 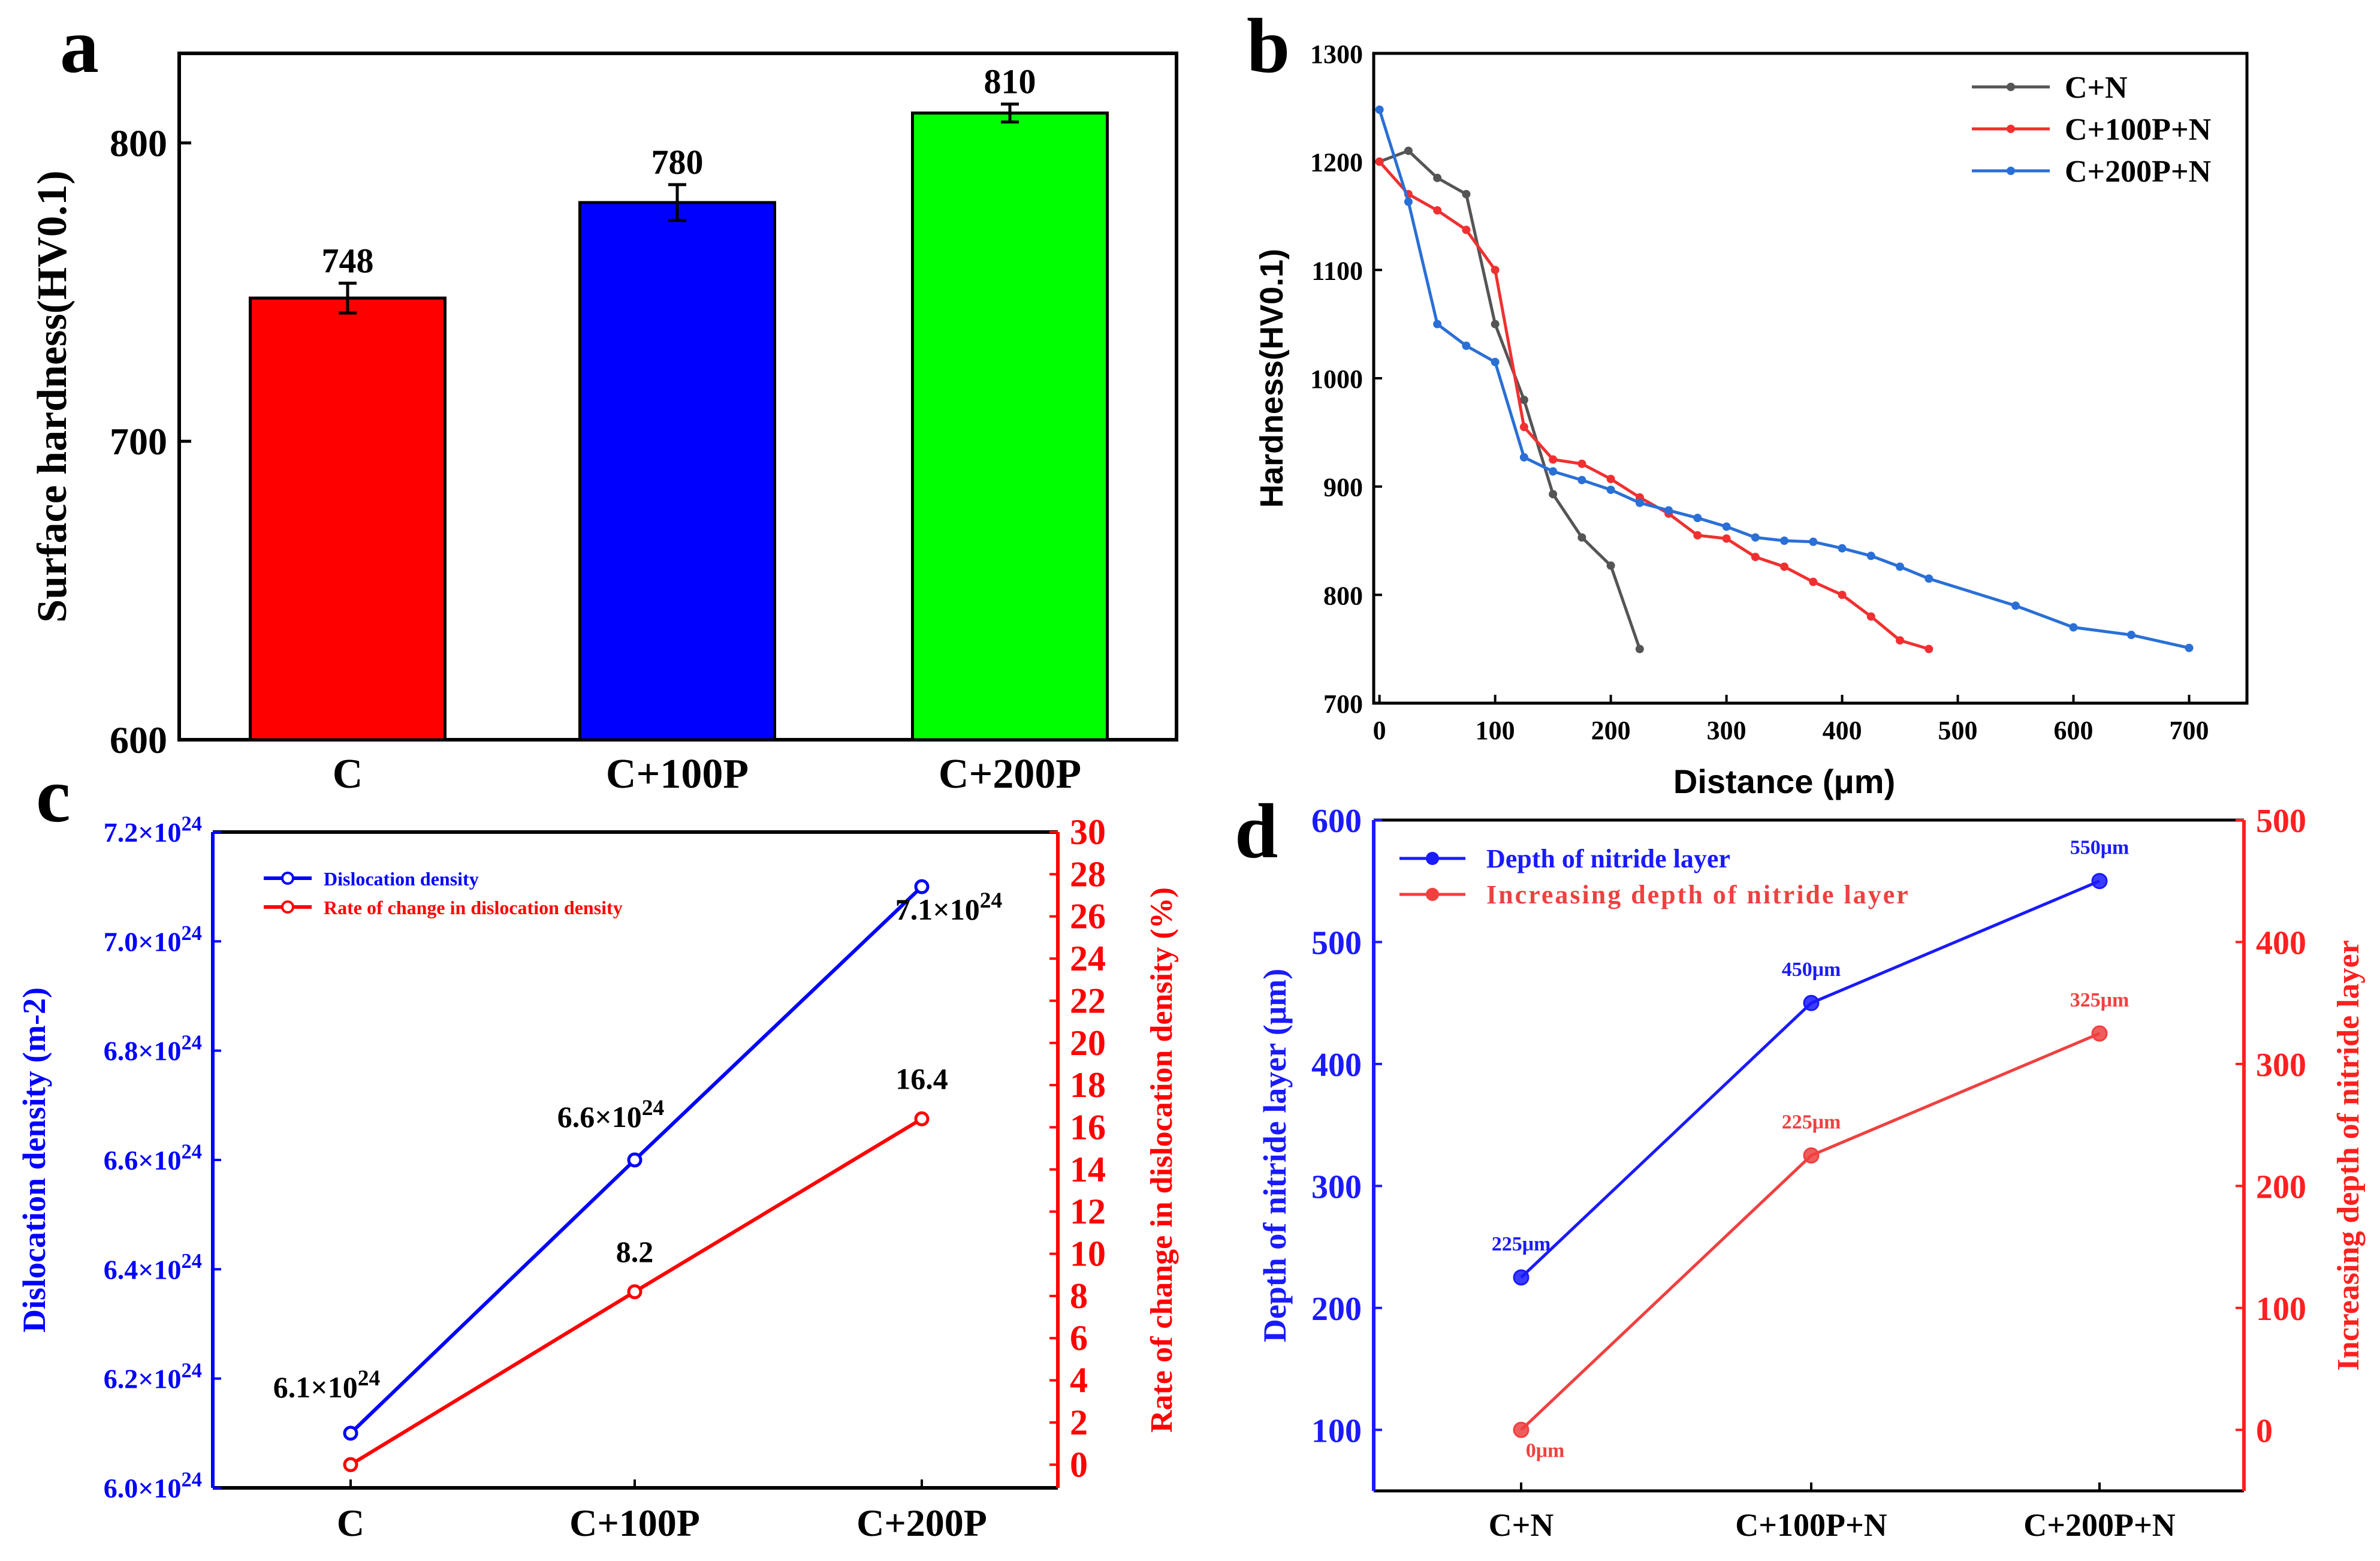 I want to click on data-label-d: 550μm, so click(x=2099, y=848).